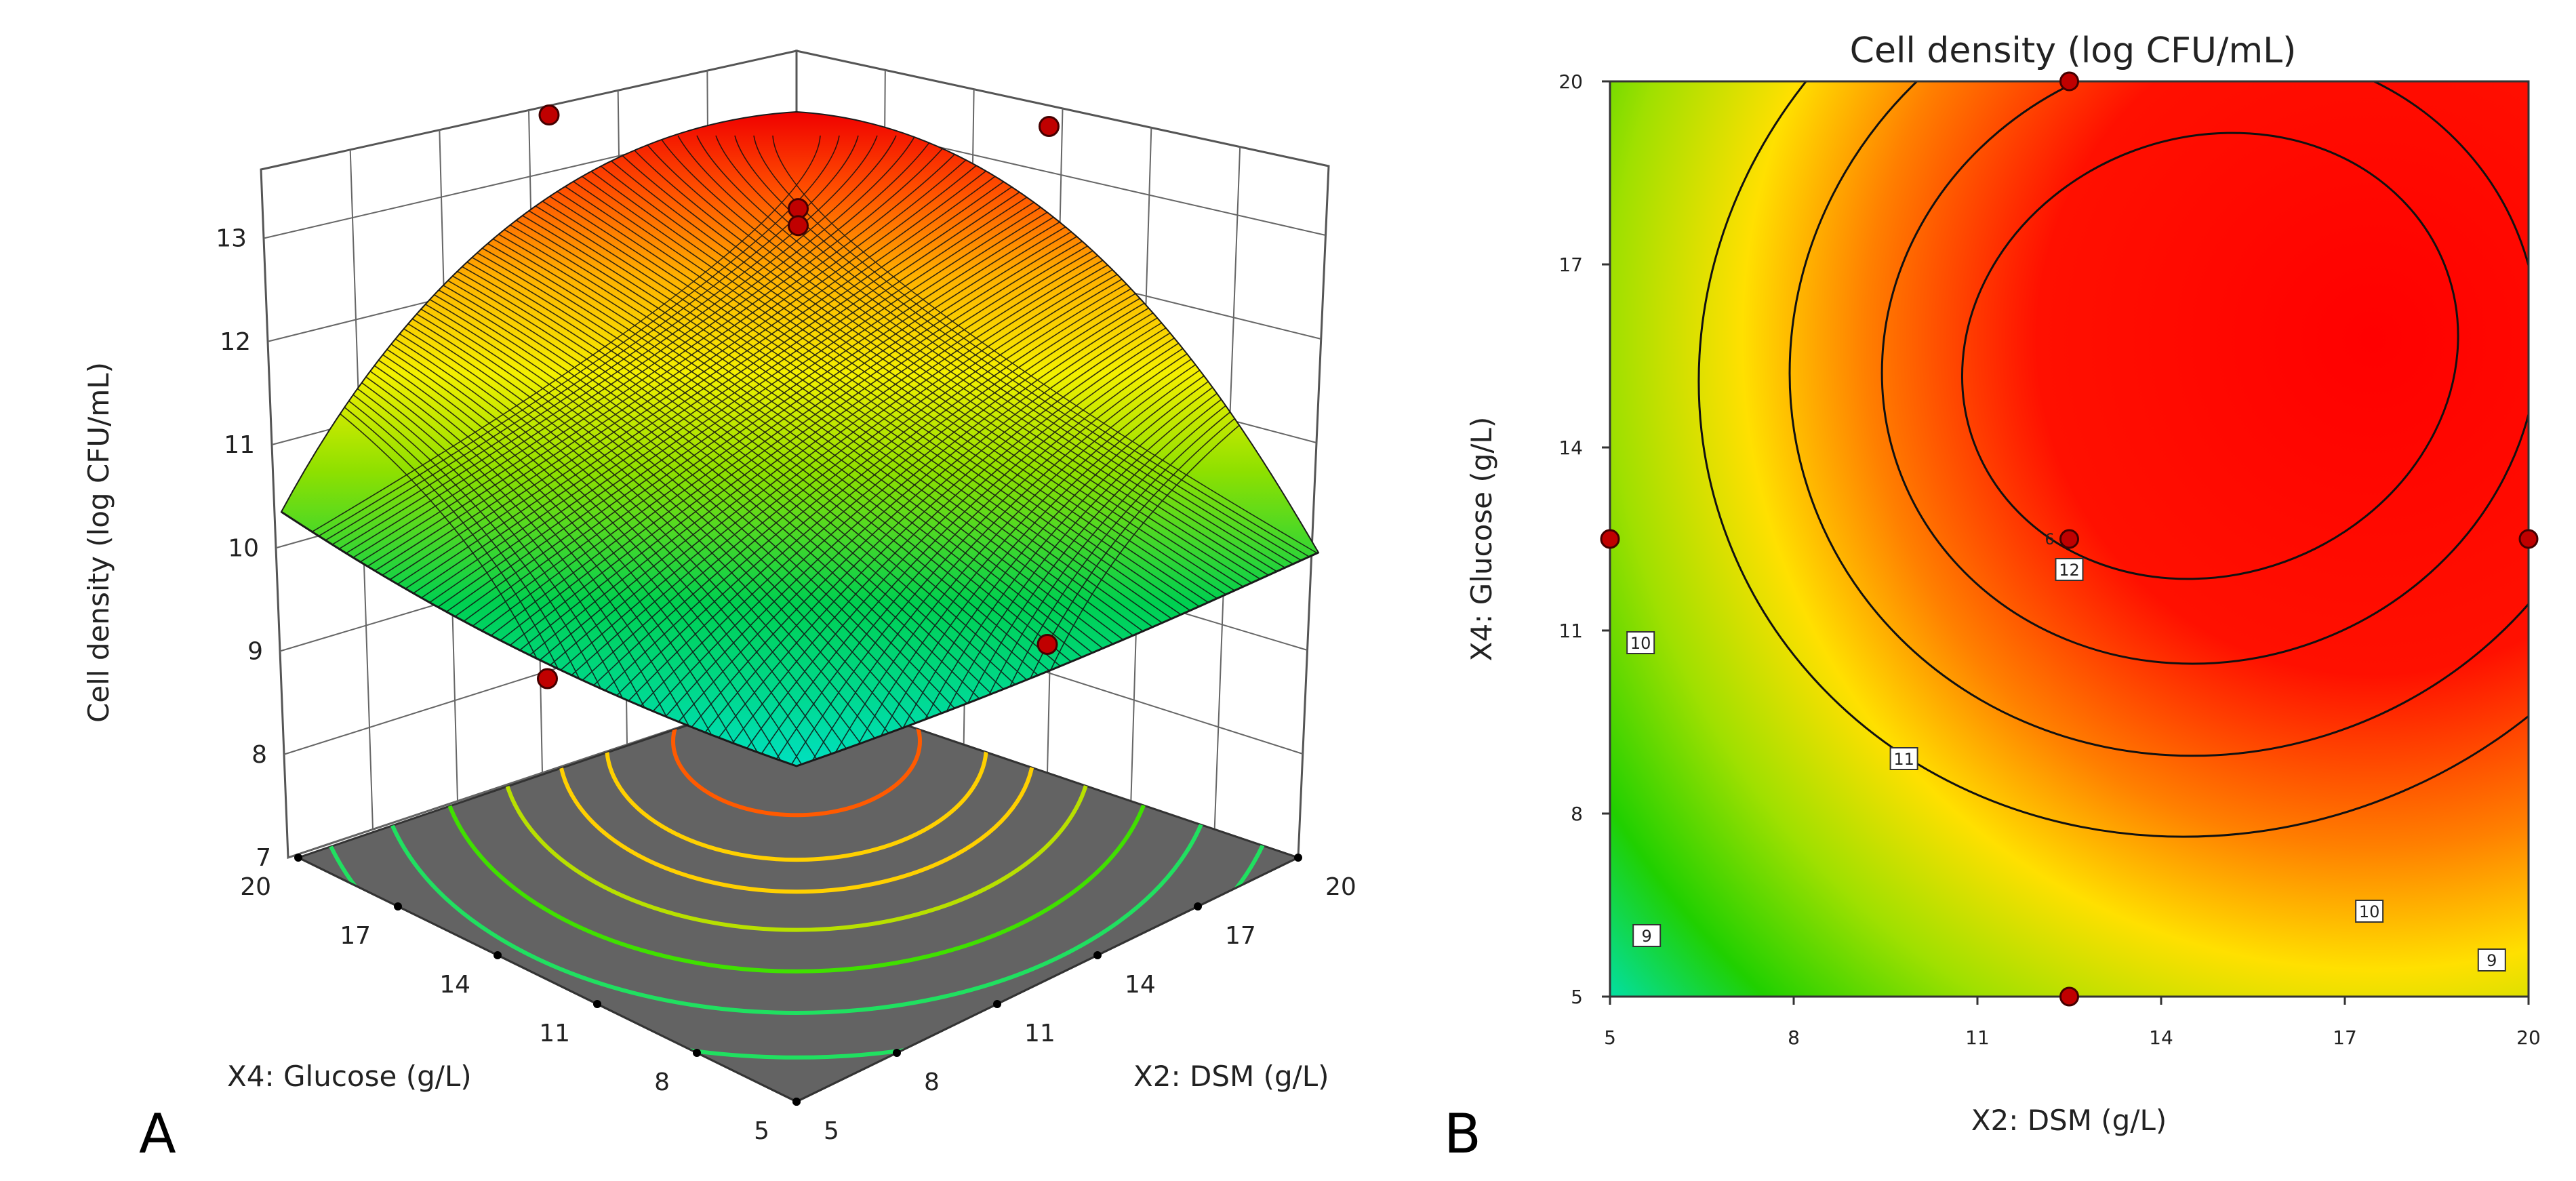  I want to click on panel-a-label: A, so click(157, 1133).